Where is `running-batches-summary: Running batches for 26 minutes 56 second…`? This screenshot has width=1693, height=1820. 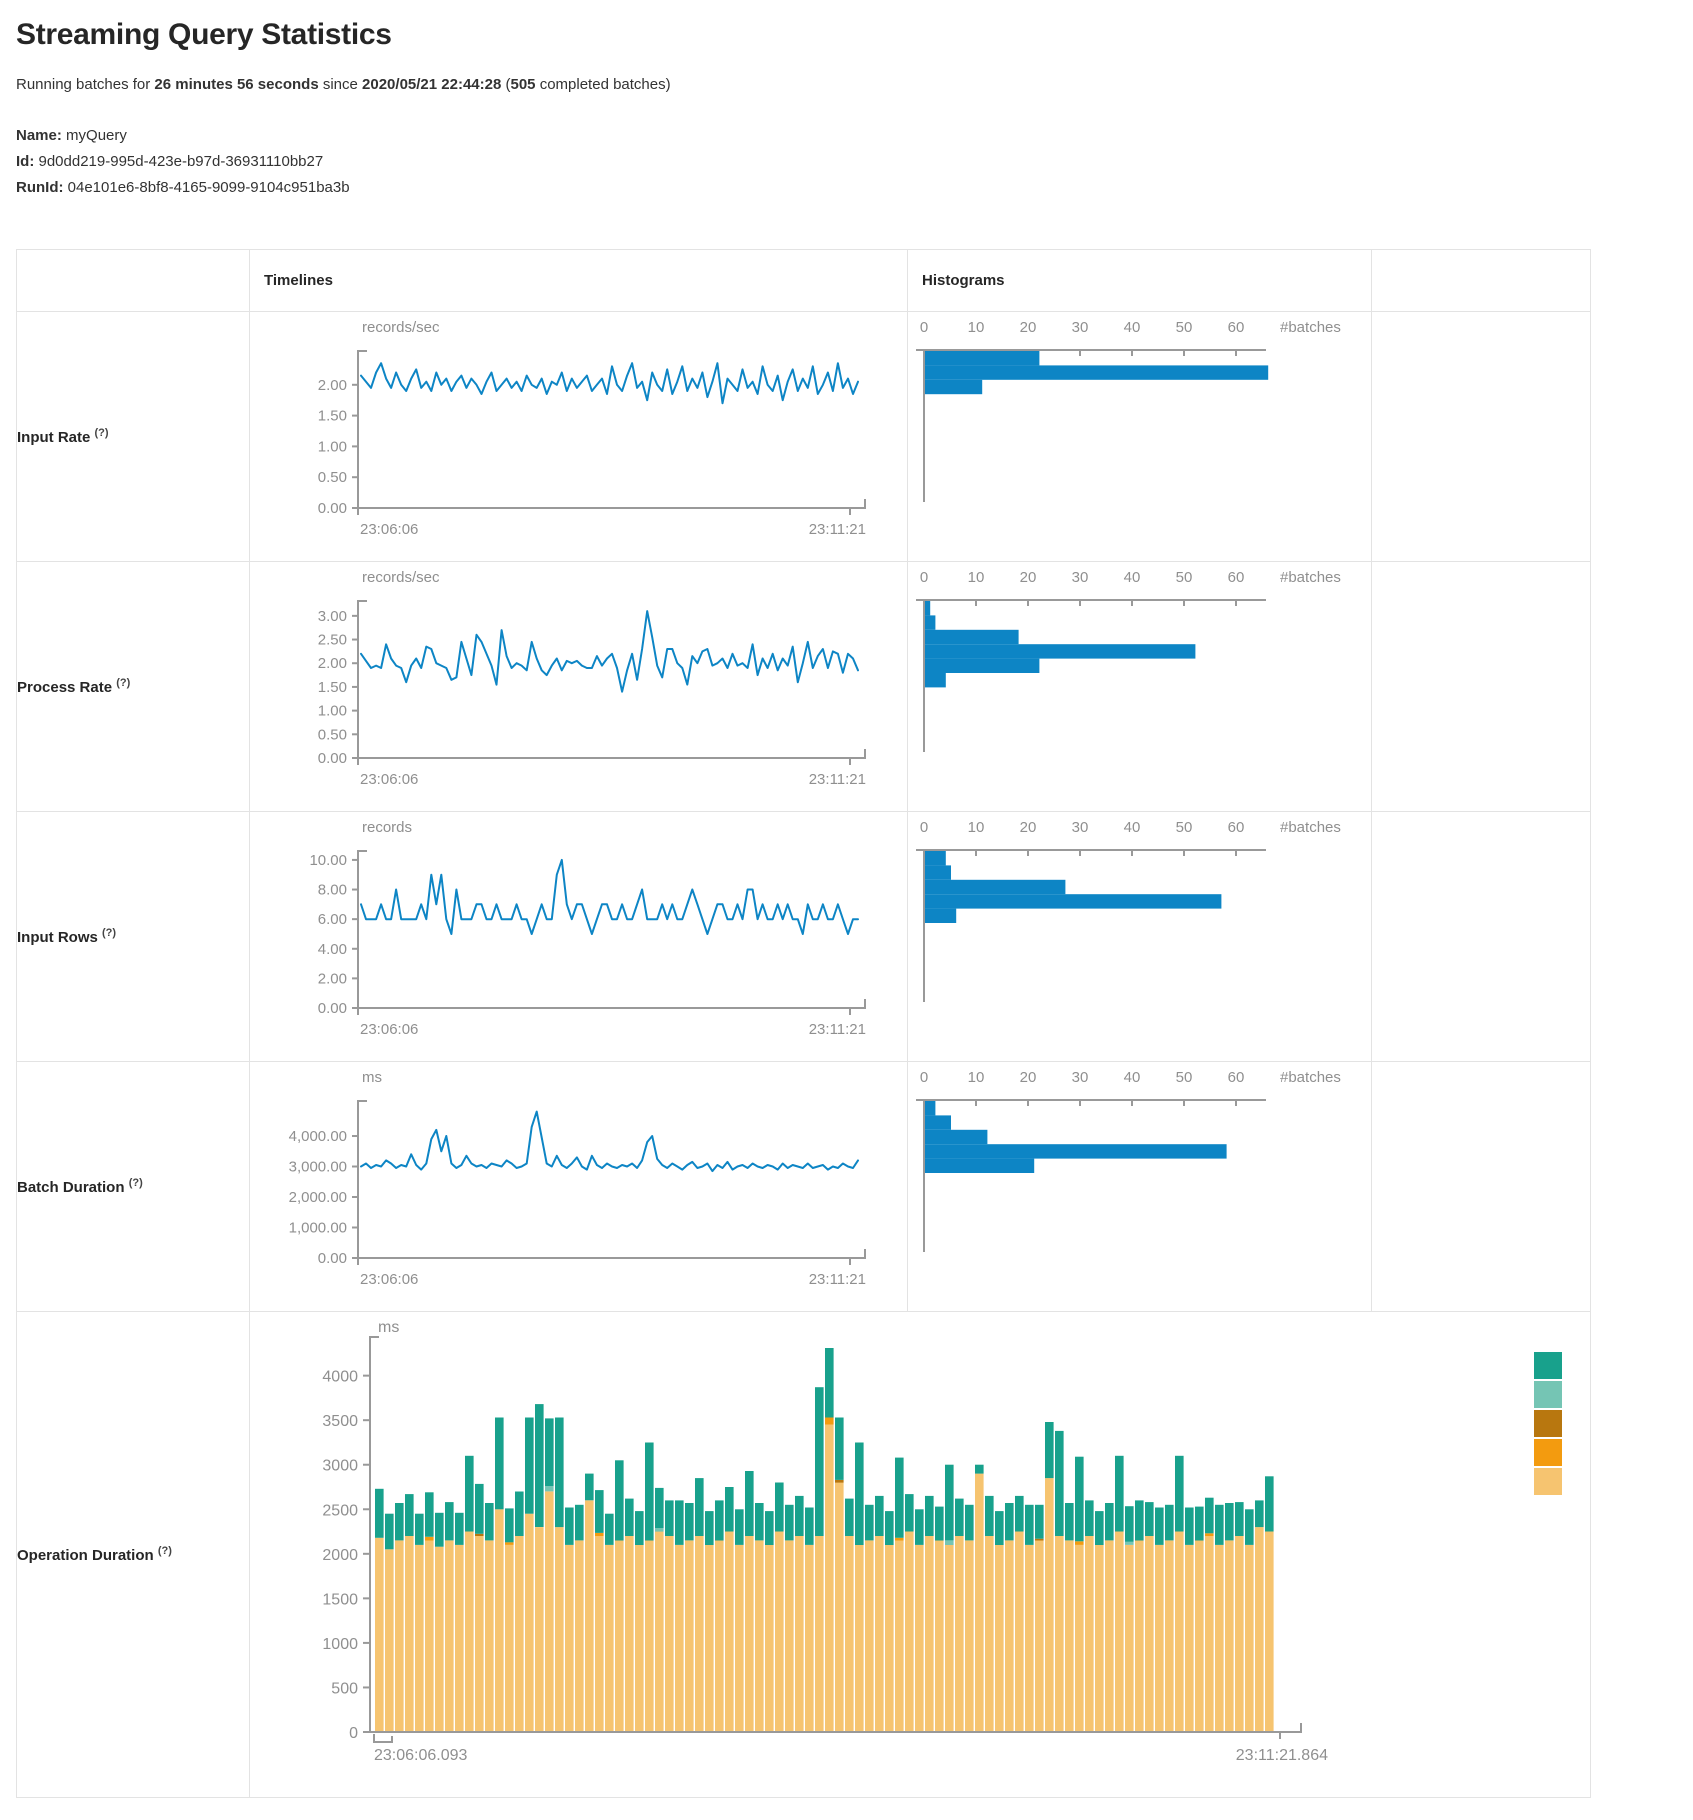
running-batches-summary: Running batches for 26 minutes 56 second… is located at coordinates (343, 84).